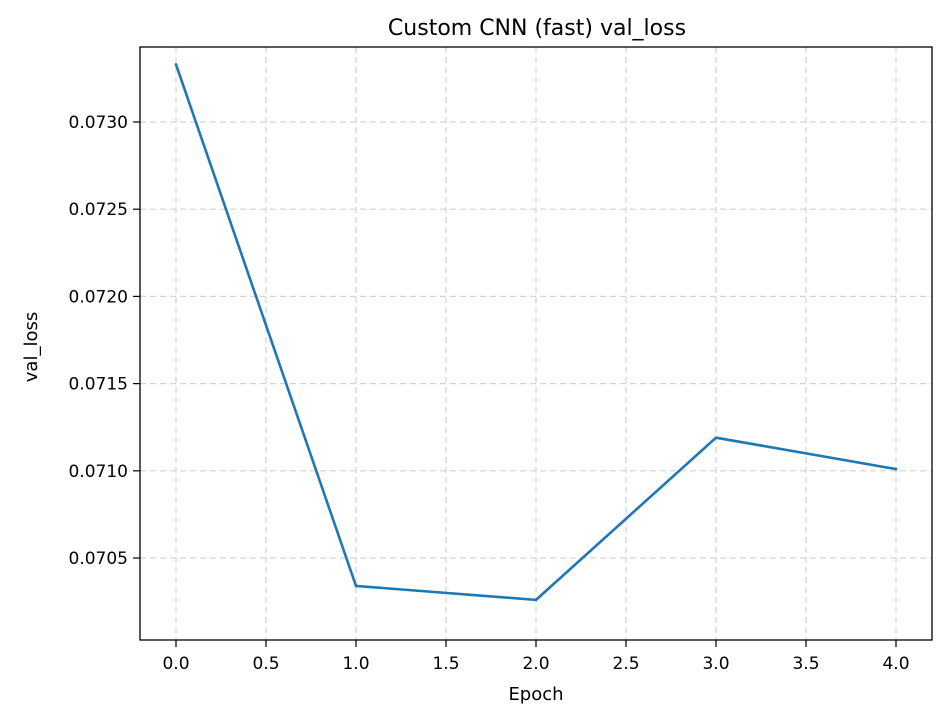 The height and width of the screenshot is (721, 949). What do you see at coordinates (98, 559) in the screenshot?
I see `y-tick-label: 0.0705` at bounding box center [98, 559].